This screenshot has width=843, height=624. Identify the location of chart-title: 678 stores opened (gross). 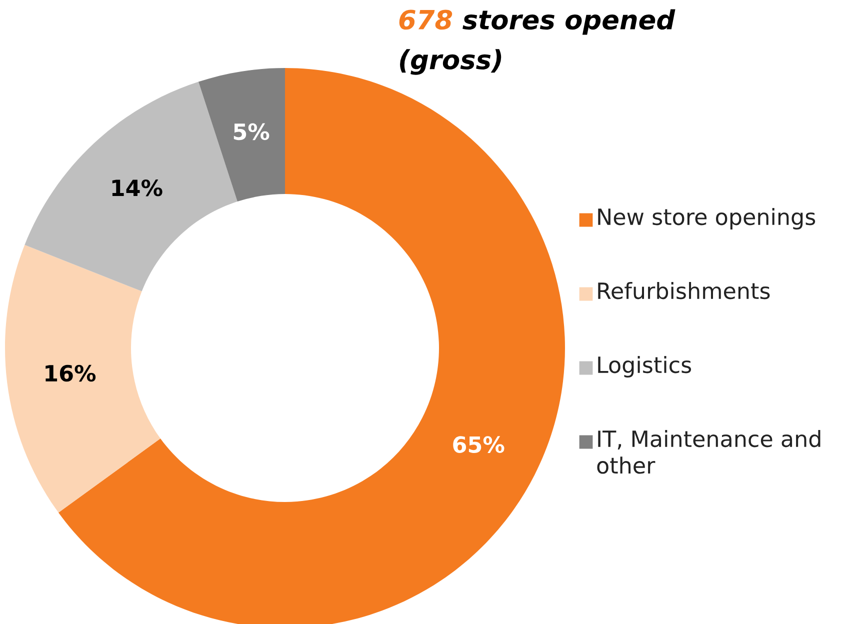
(537, 42).